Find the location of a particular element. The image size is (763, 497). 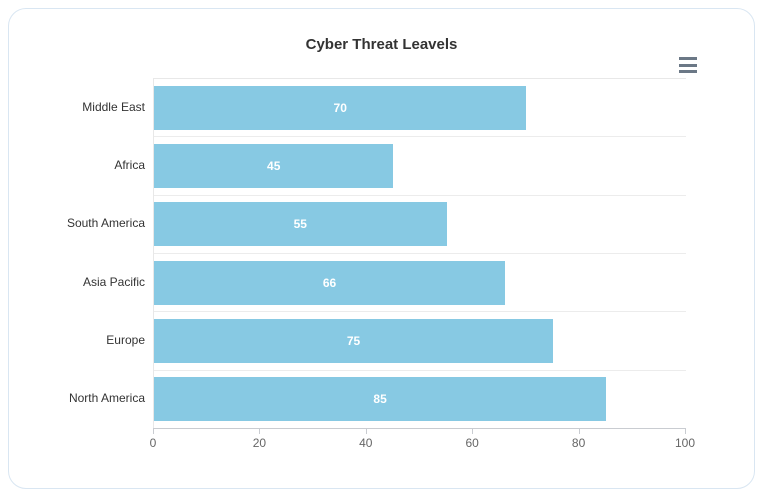

x-axis: 0 20 40 60 80 100 is located at coordinates (422, 443).